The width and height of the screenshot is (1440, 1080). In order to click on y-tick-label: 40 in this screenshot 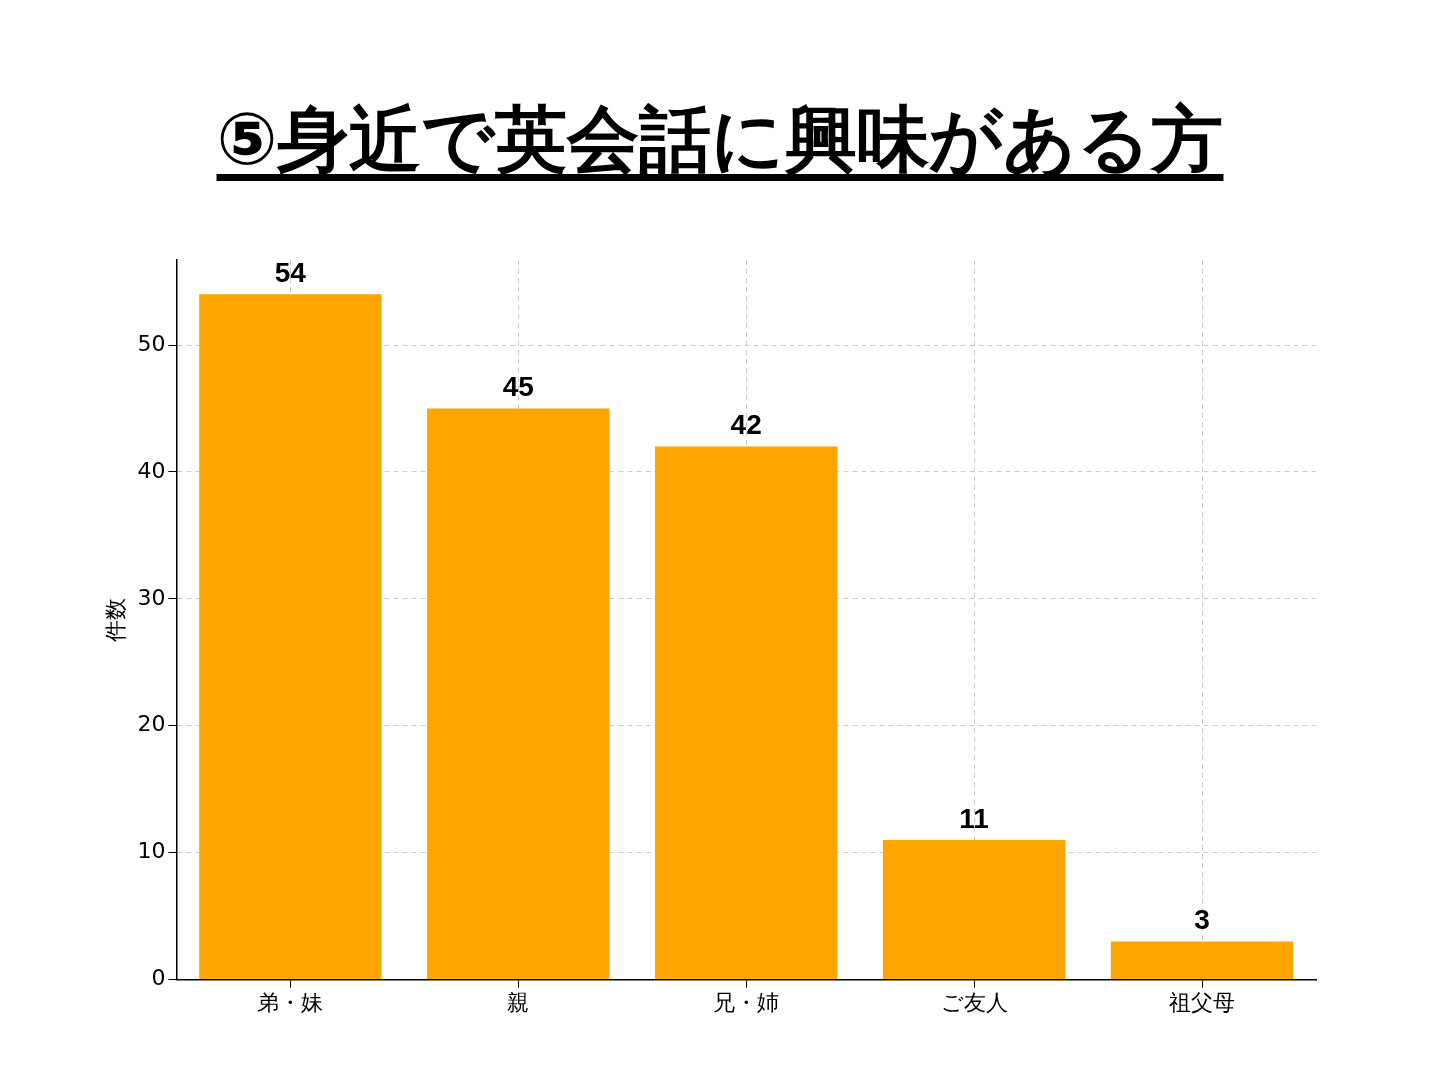, I will do `click(151, 470)`.